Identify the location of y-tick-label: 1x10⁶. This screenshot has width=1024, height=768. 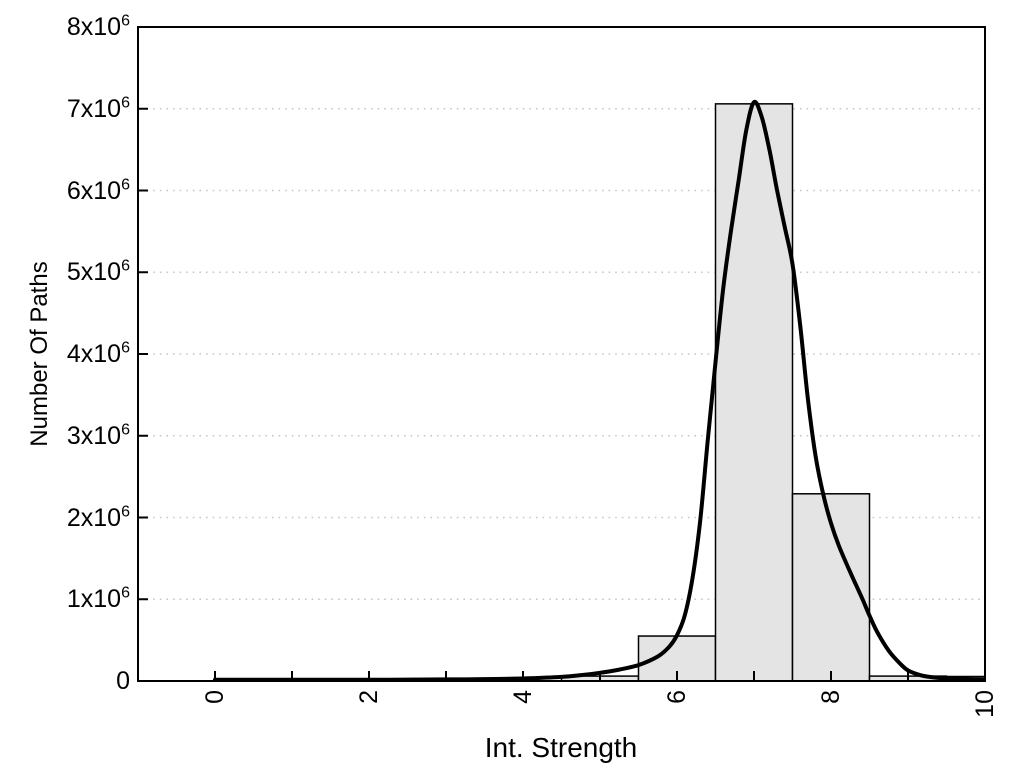
(98, 599).